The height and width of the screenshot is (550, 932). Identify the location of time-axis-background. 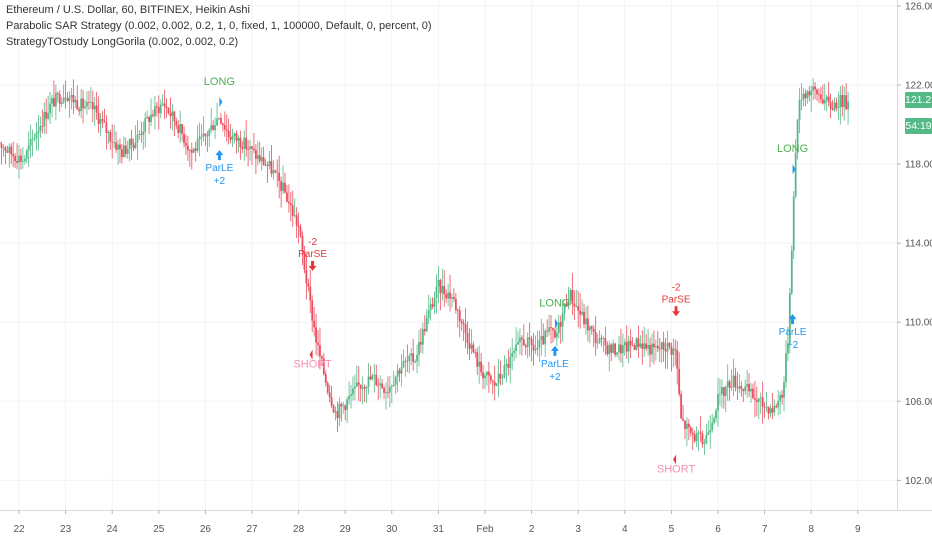
(466, 530).